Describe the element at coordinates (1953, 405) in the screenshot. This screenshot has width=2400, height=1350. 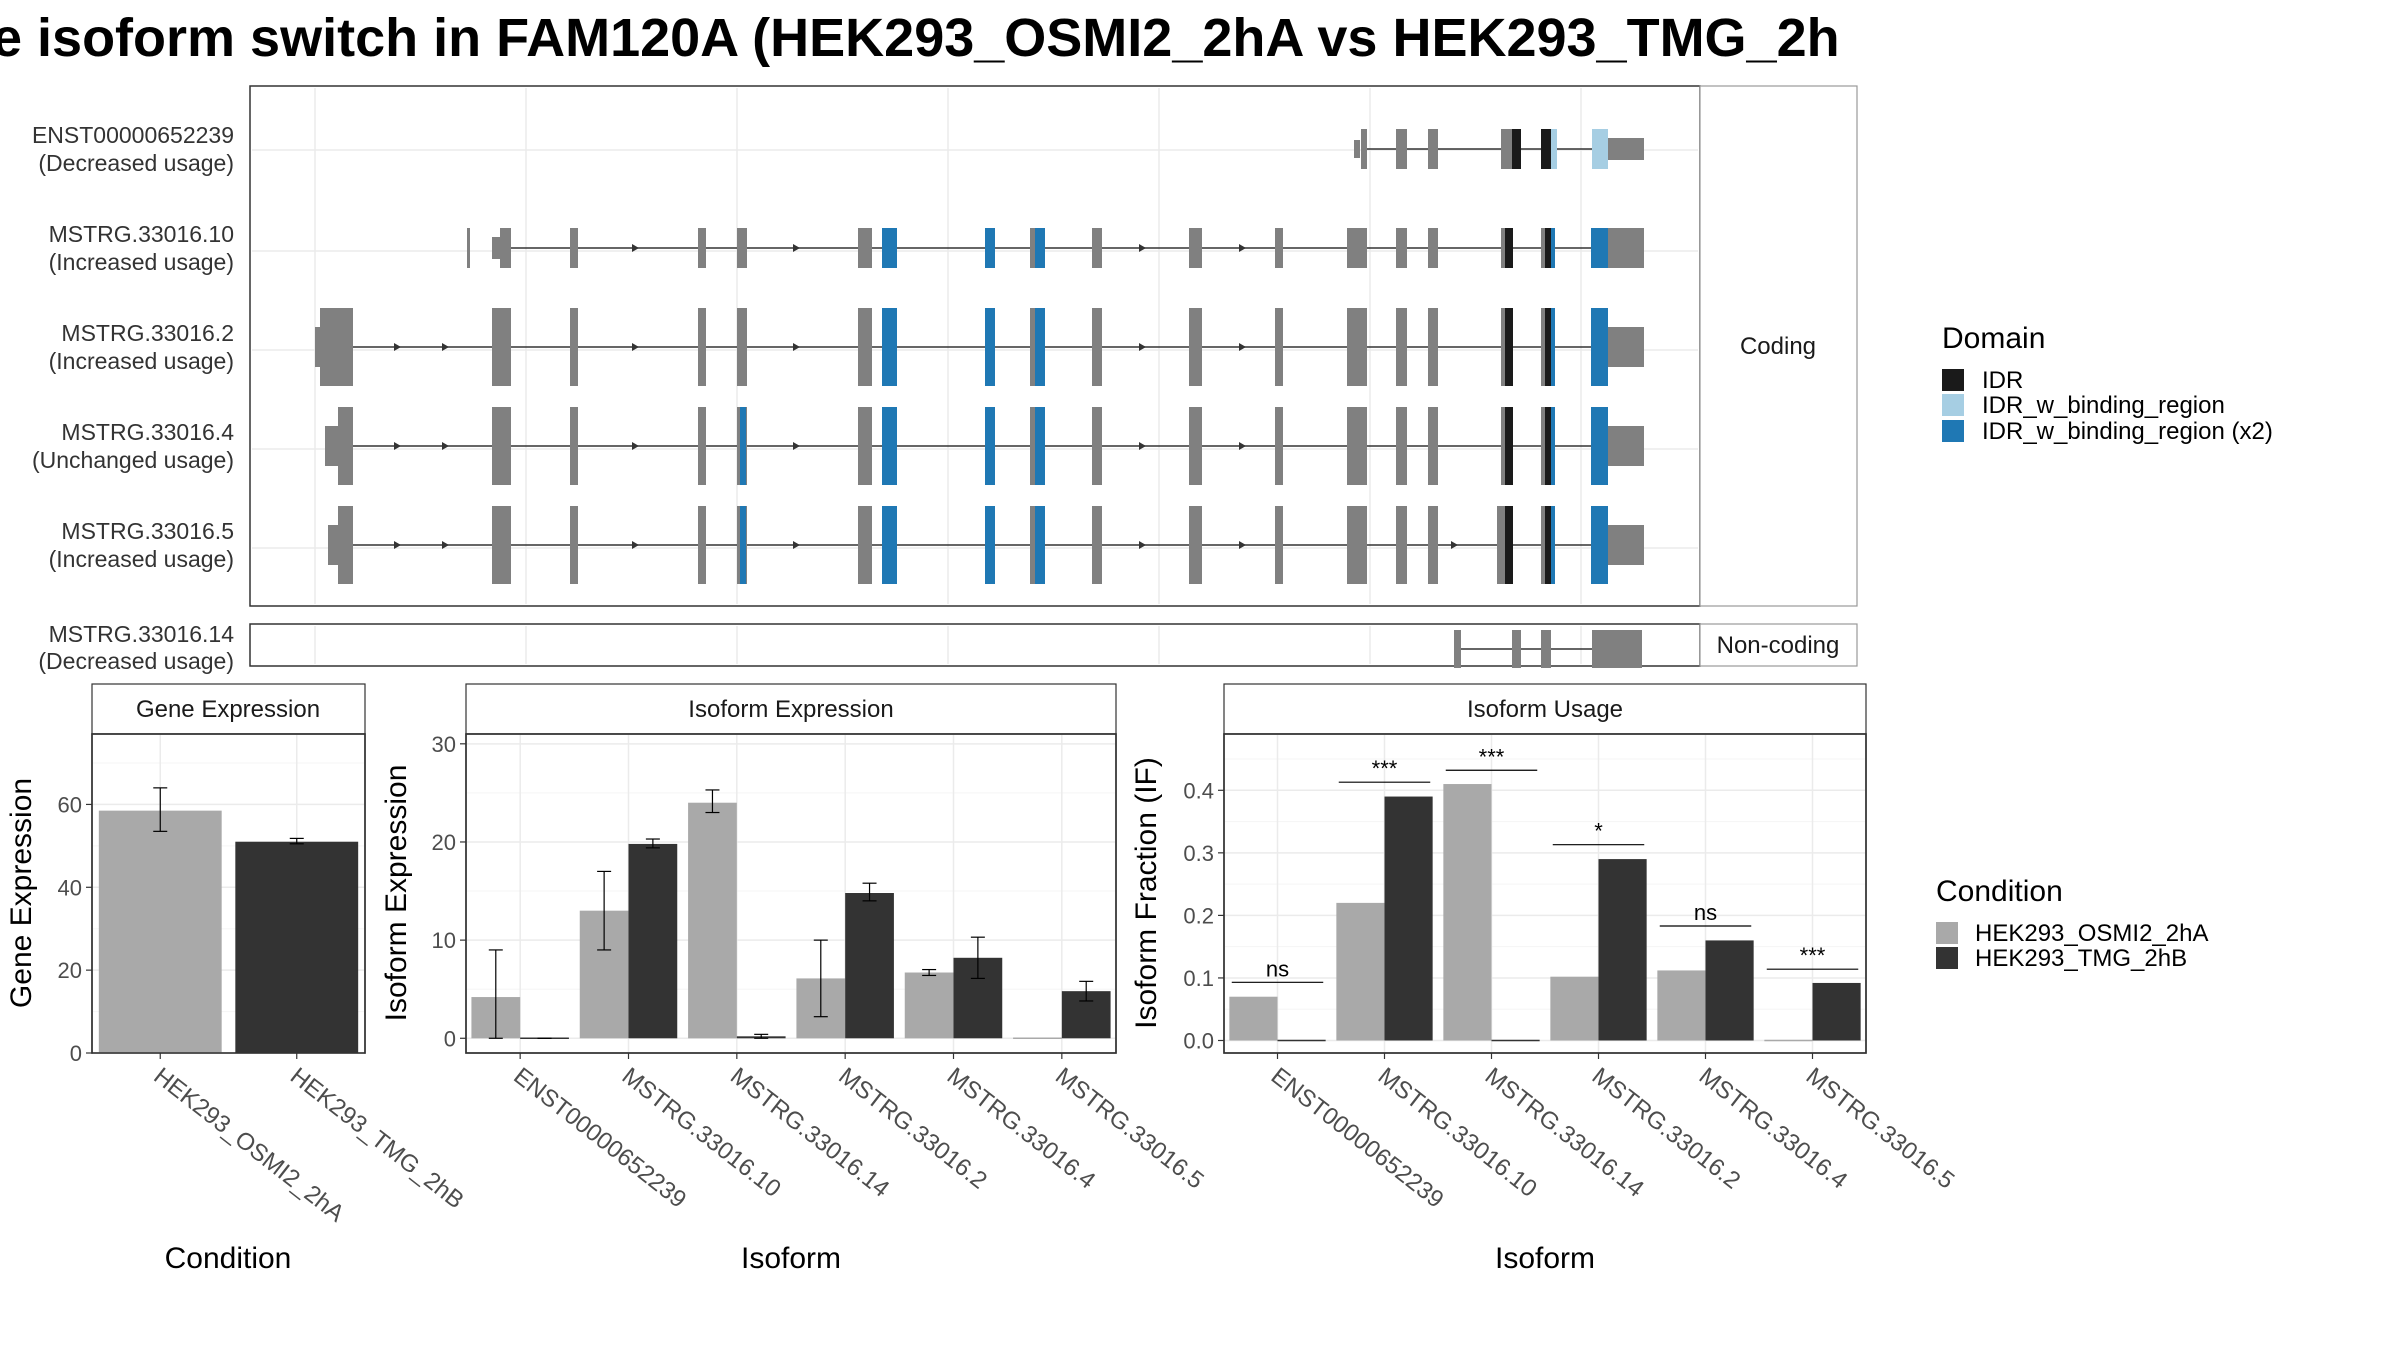
I see `legend-key-idr-binding` at that location.